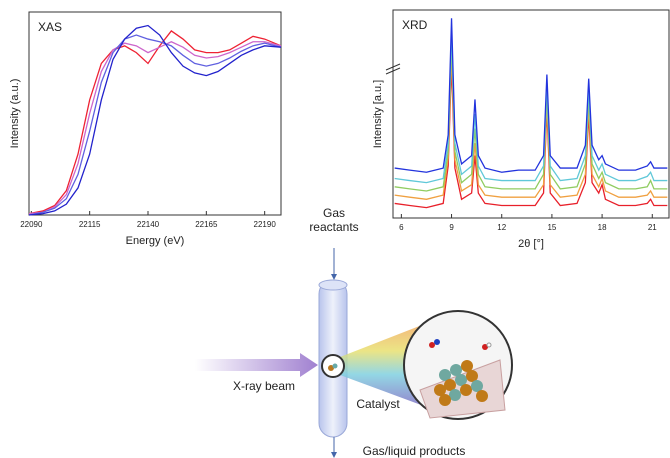 This screenshot has height=458, width=670. What do you see at coordinates (531, 244) in the screenshot?
I see `x-axis-label: 2θ [°]` at bounding box center [531, 244].